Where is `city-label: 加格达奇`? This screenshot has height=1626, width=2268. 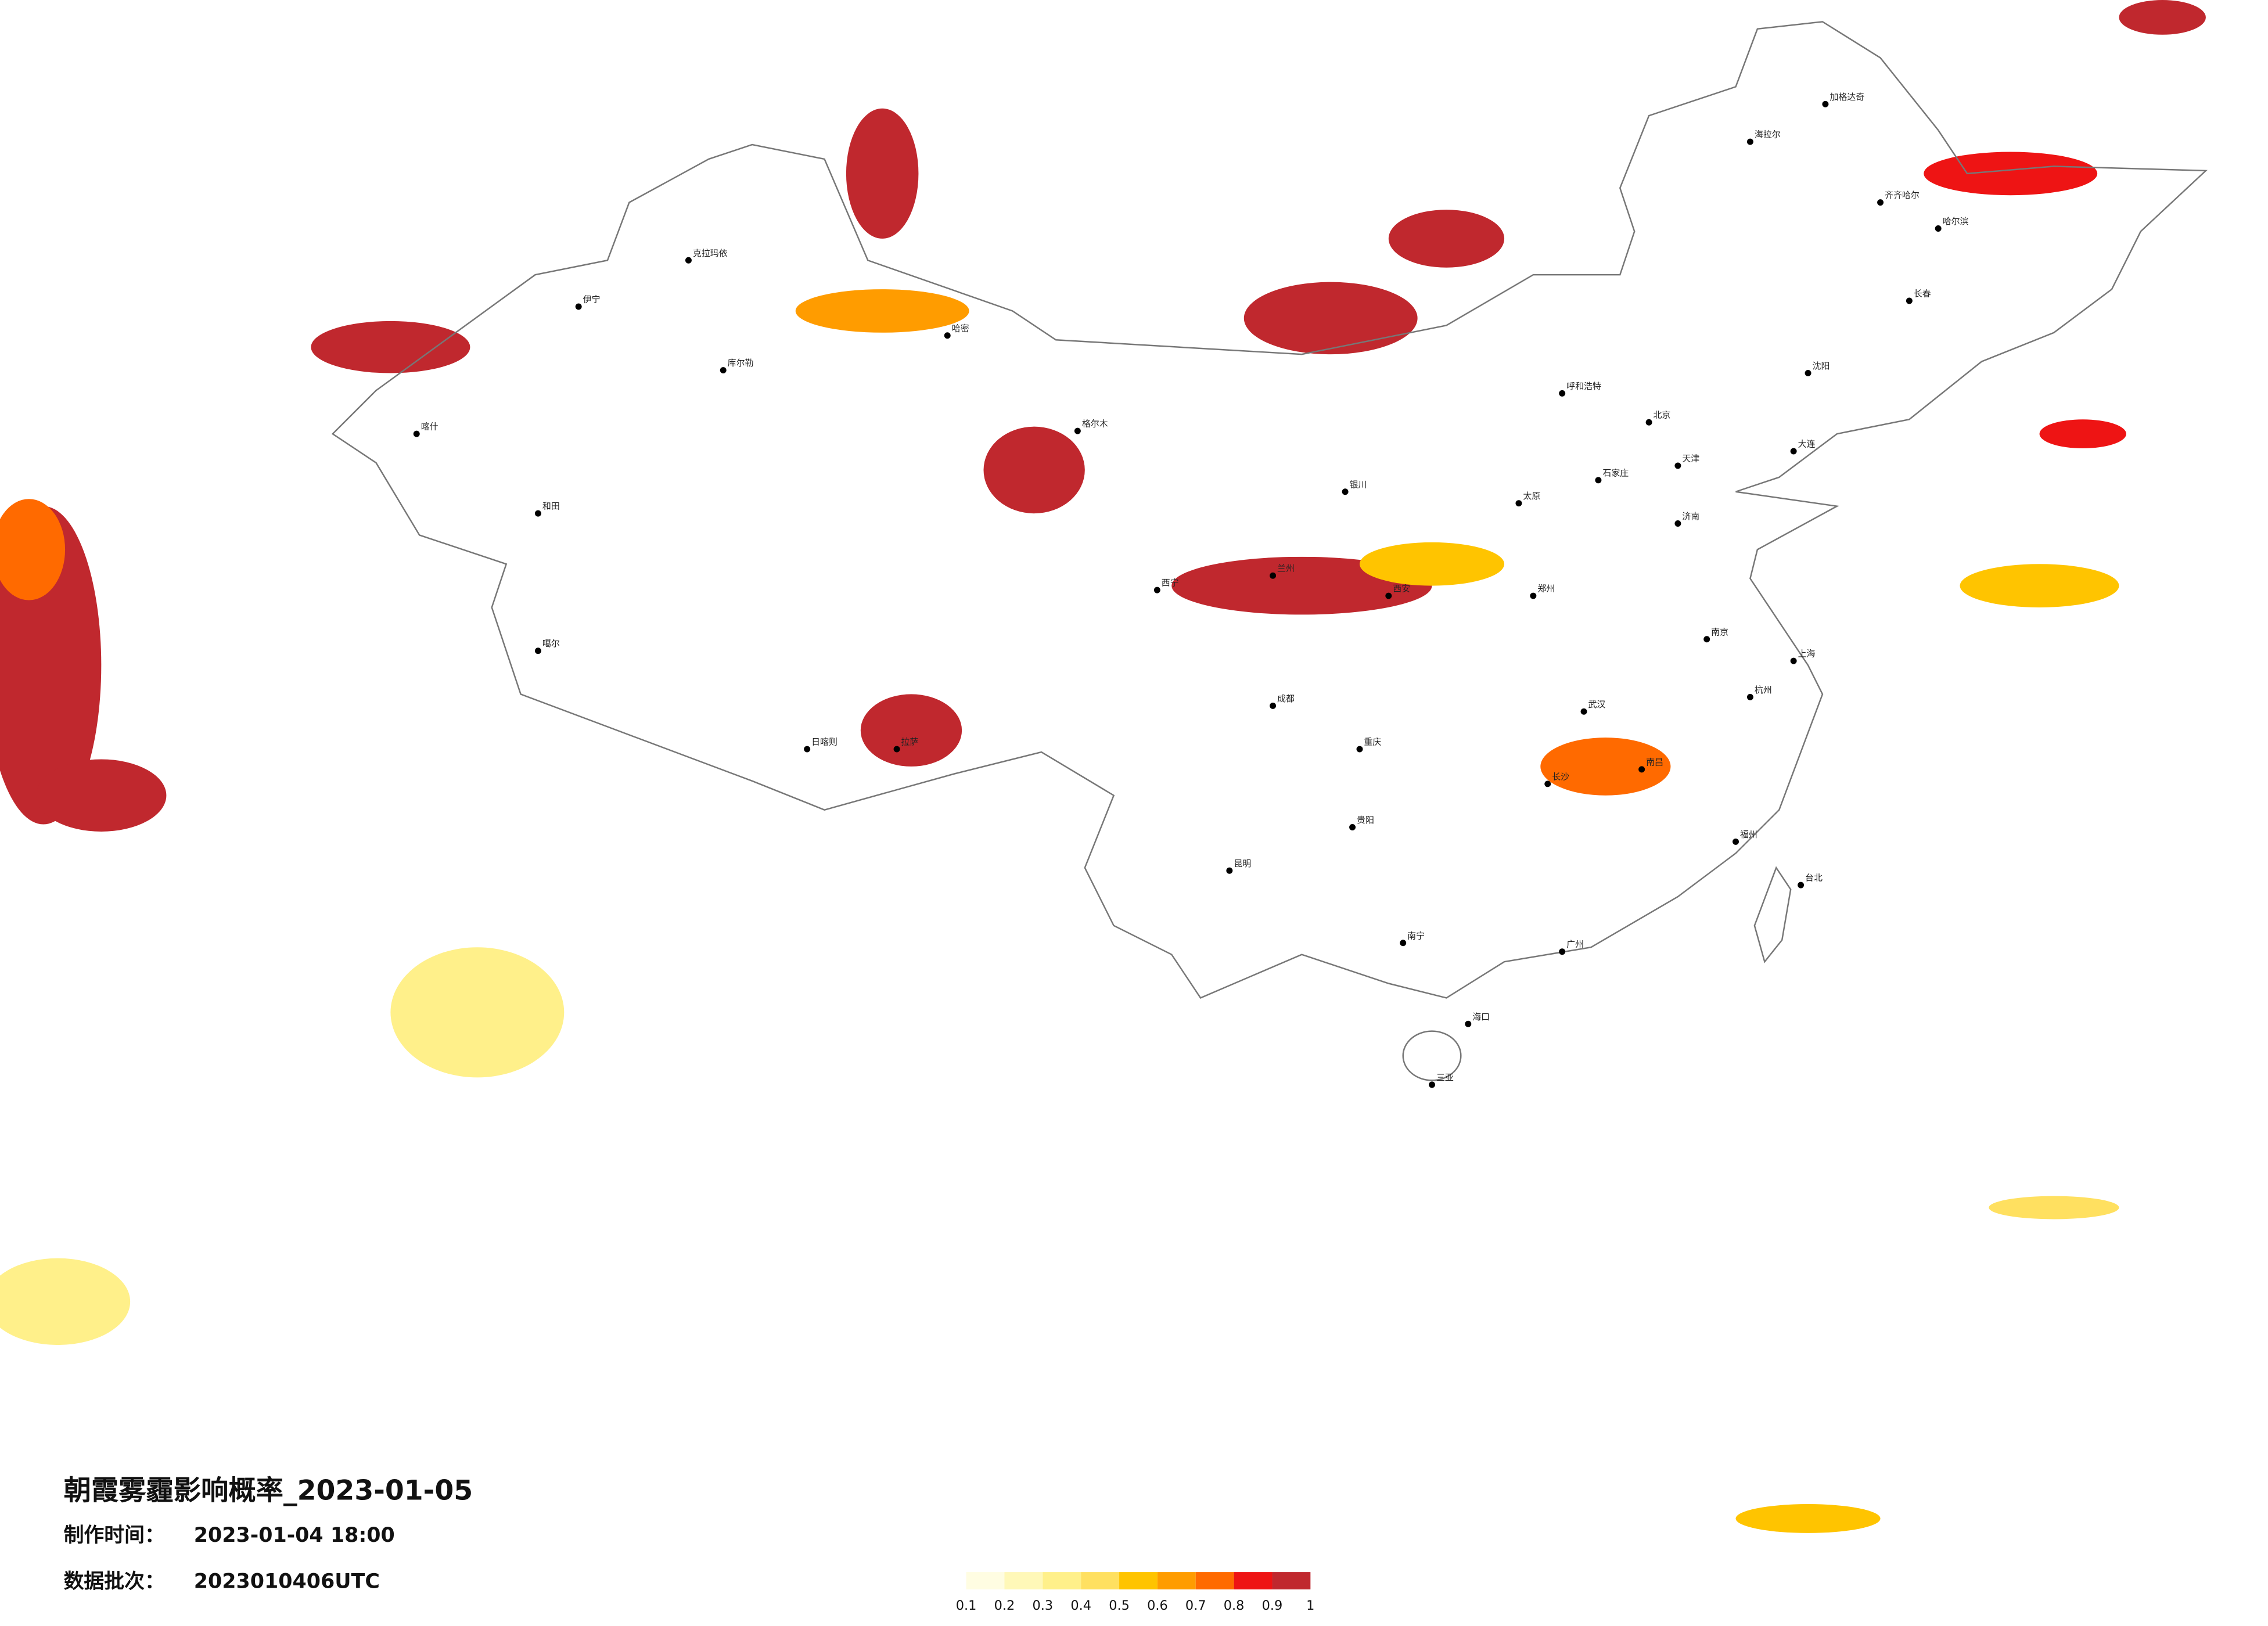
city-label: 加格达奇 is located at coordinates (1847, 97).